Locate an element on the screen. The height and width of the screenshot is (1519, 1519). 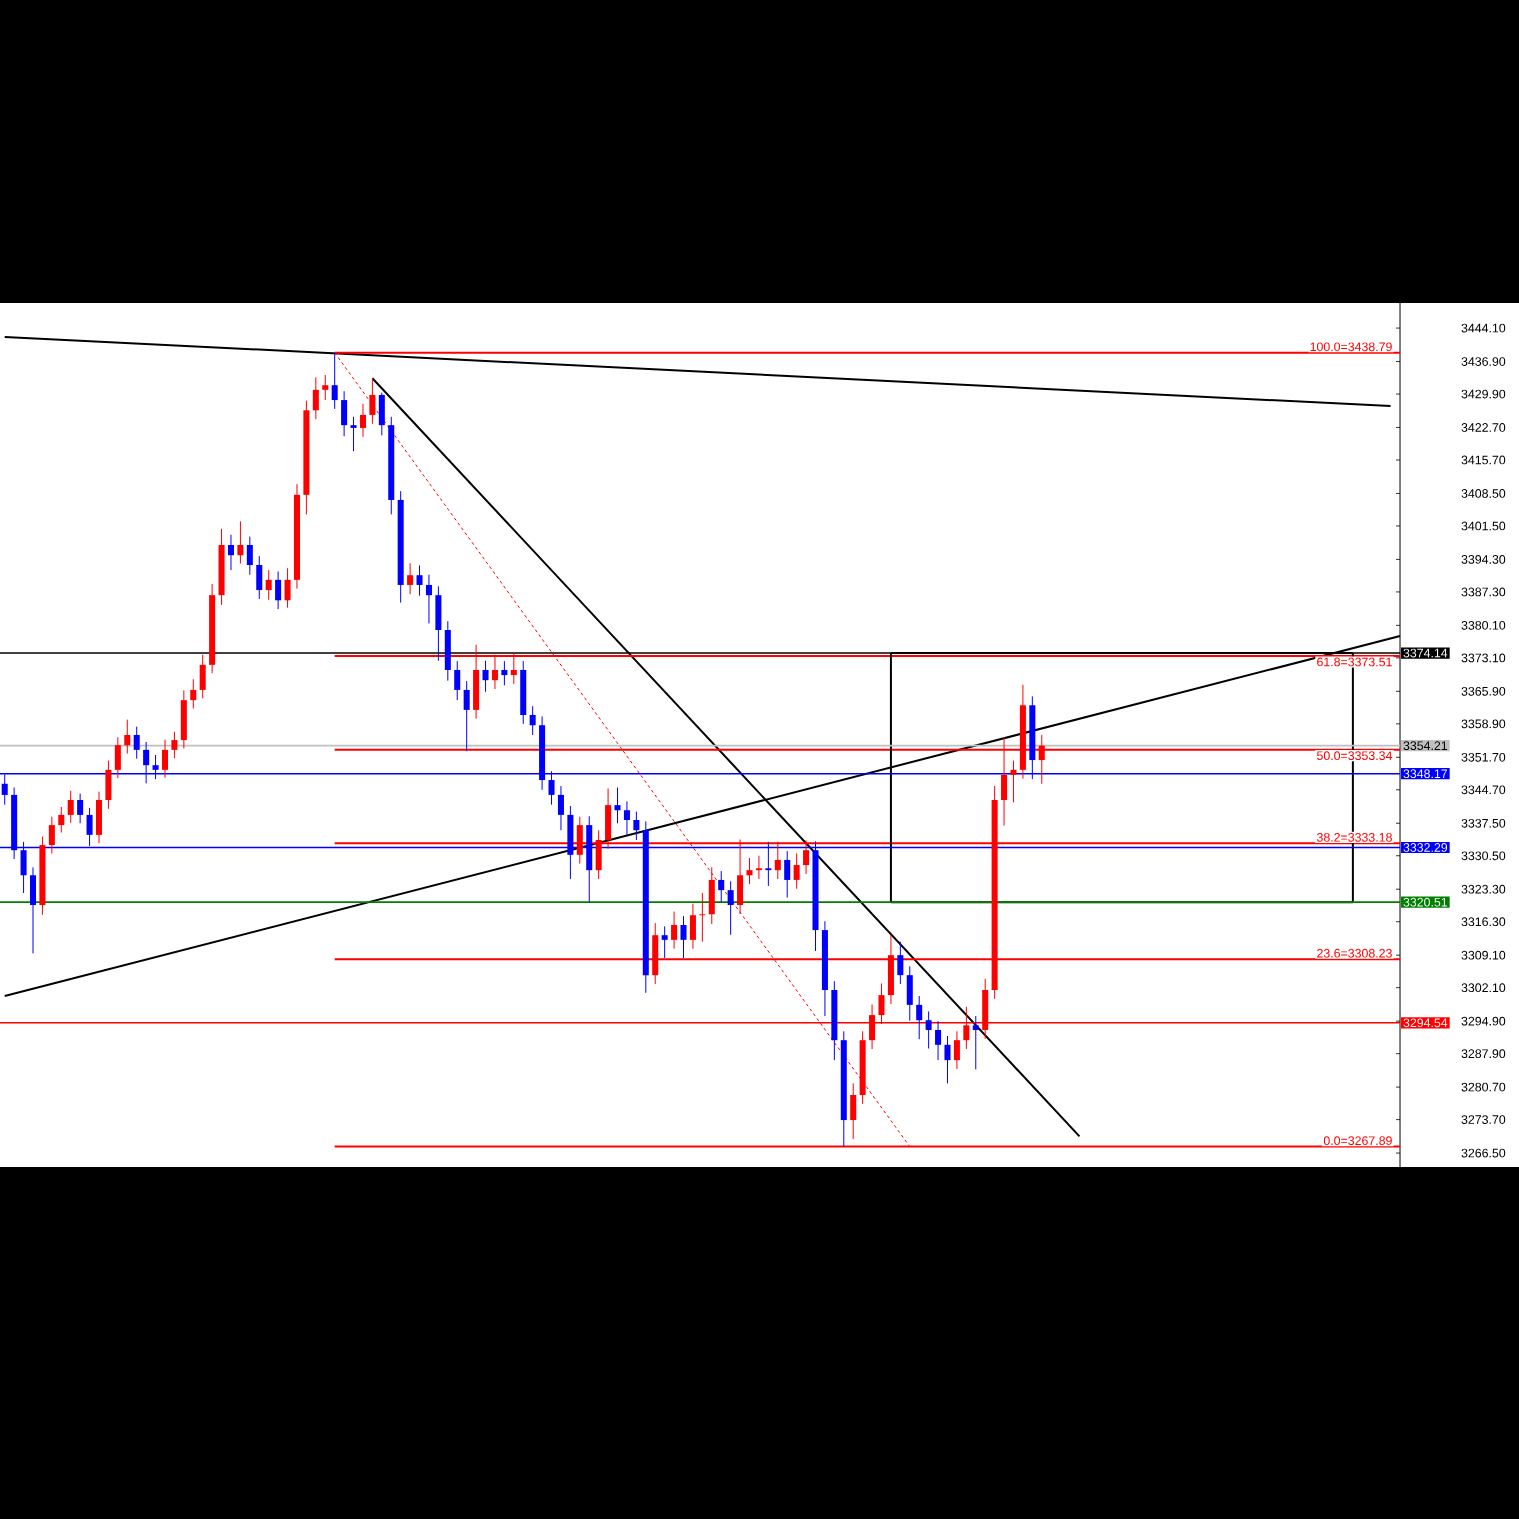
y-tick-label: 3323.30 is located at coordinates (1483, 889).